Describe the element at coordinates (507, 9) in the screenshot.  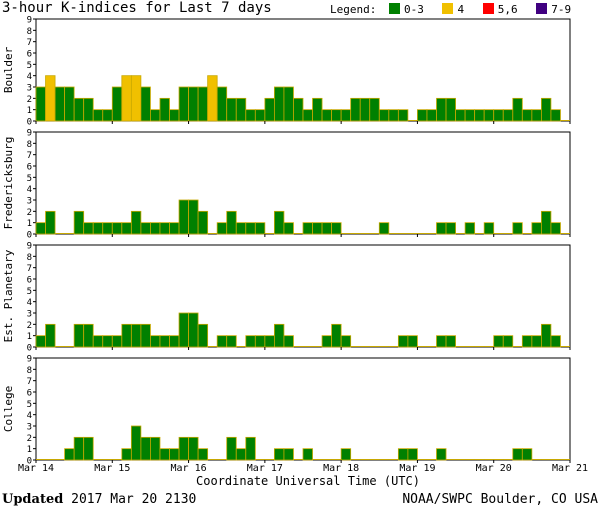
I see `legend-item-label: 5,6` at that location.